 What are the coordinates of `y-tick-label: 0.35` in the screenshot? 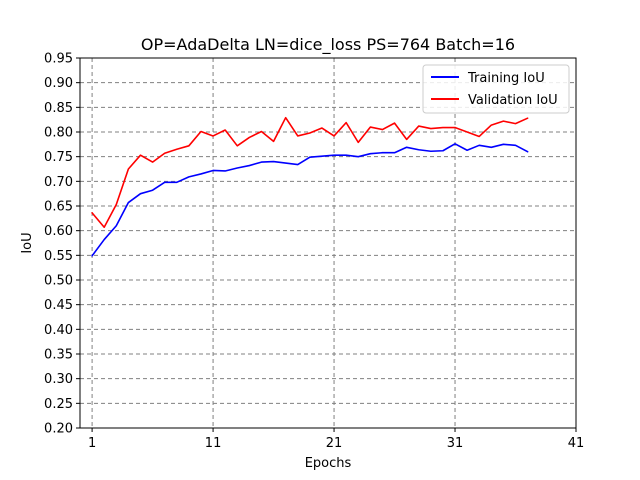 It's located at (58, 355).